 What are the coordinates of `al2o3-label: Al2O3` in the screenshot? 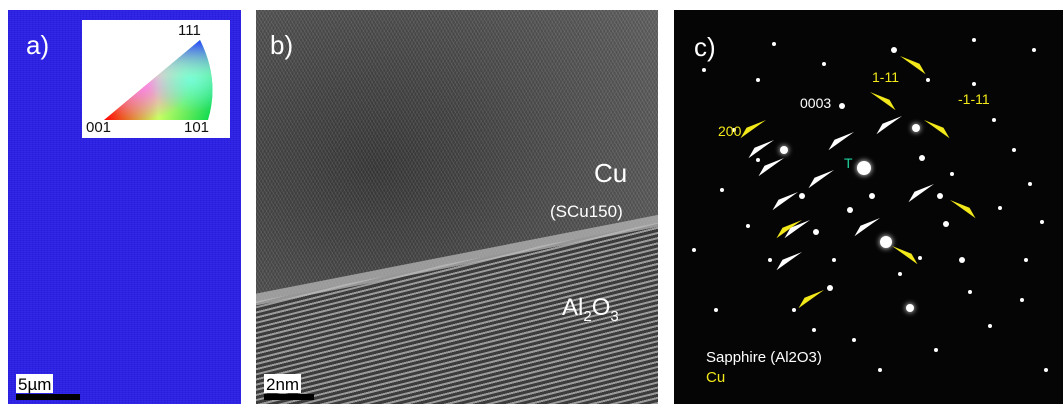 It's located at (590, 309).